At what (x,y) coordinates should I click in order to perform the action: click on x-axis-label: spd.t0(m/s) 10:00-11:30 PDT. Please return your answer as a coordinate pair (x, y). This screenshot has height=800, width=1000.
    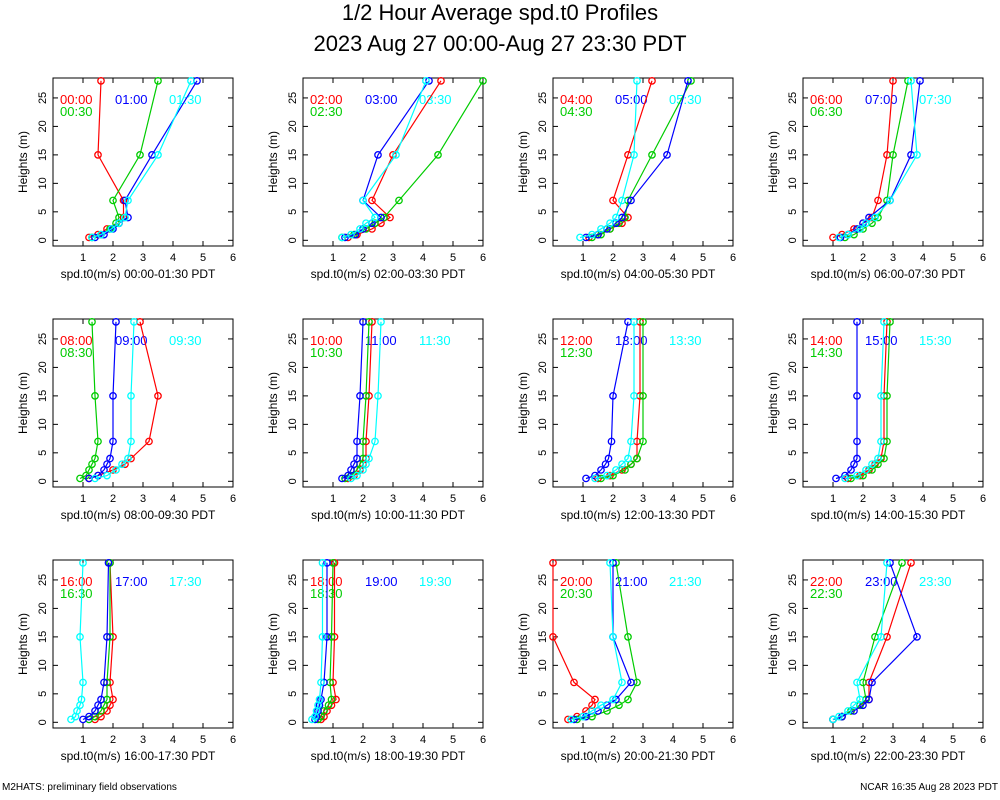
    Looking at the image, I should click on (388, 515).